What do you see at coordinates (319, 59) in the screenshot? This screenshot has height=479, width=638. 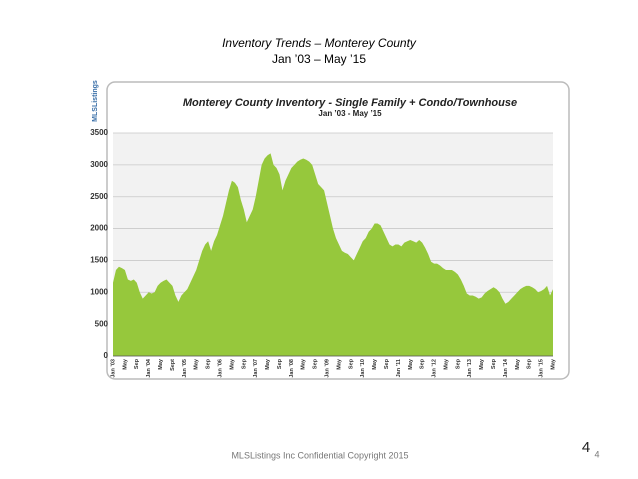 I see `slide-subtitle: Jan ’03 – May ’15` at bounding box center [319, 59].